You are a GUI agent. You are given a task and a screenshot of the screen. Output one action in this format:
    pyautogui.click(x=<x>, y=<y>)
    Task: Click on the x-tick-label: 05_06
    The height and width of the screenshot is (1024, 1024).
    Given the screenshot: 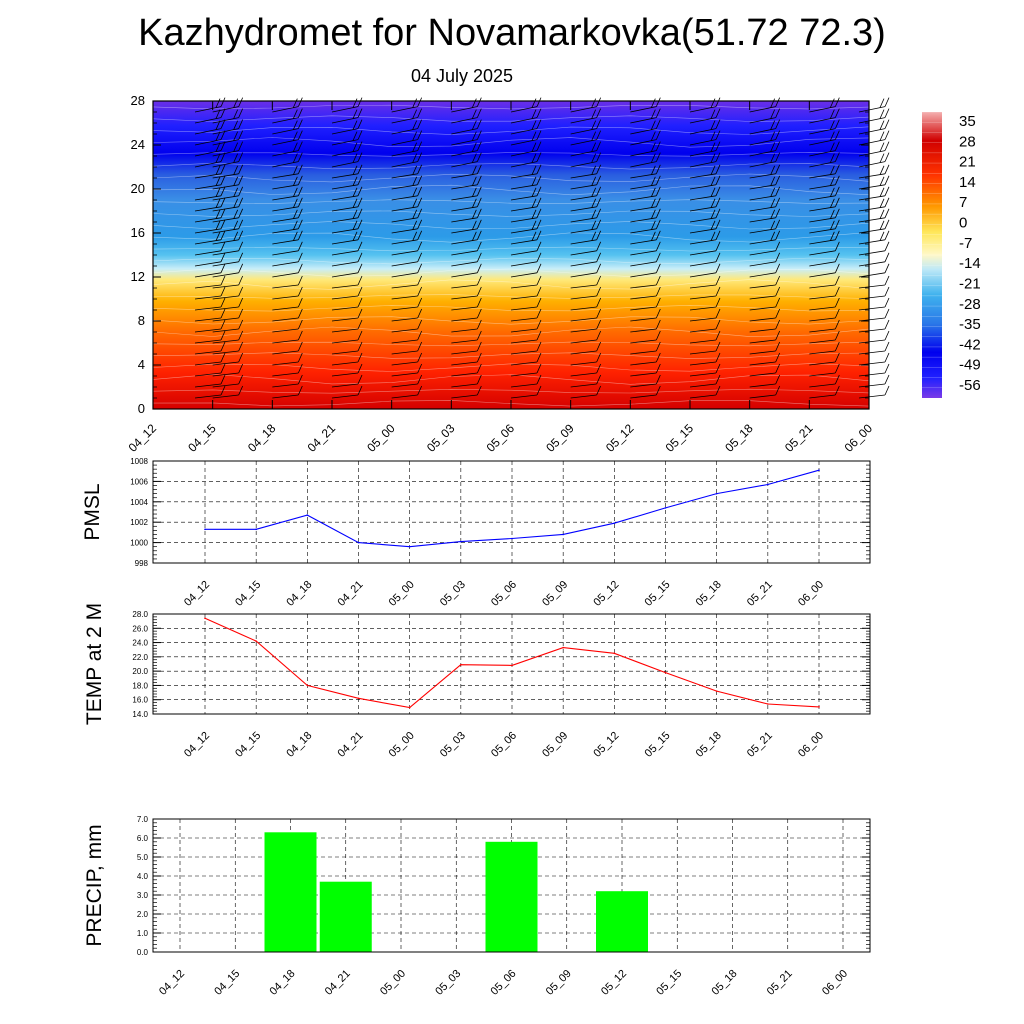 What is the action you would take?
    pyautogui.click(x=504, y=983)
    